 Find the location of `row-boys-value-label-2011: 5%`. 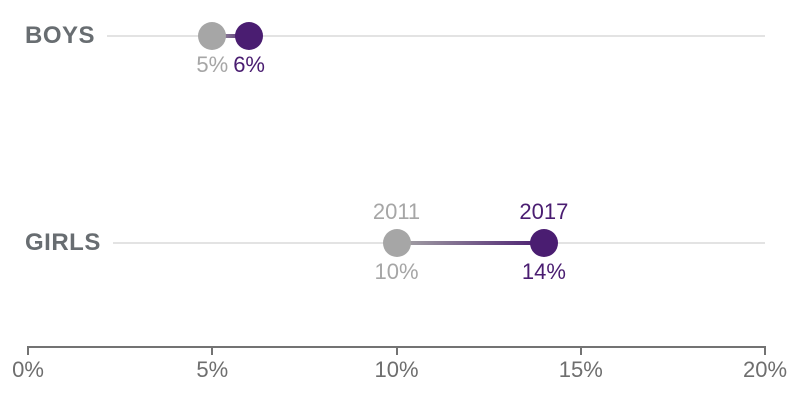

row-boys-value-label-2011: 5% is located at coordinates (212, 64).